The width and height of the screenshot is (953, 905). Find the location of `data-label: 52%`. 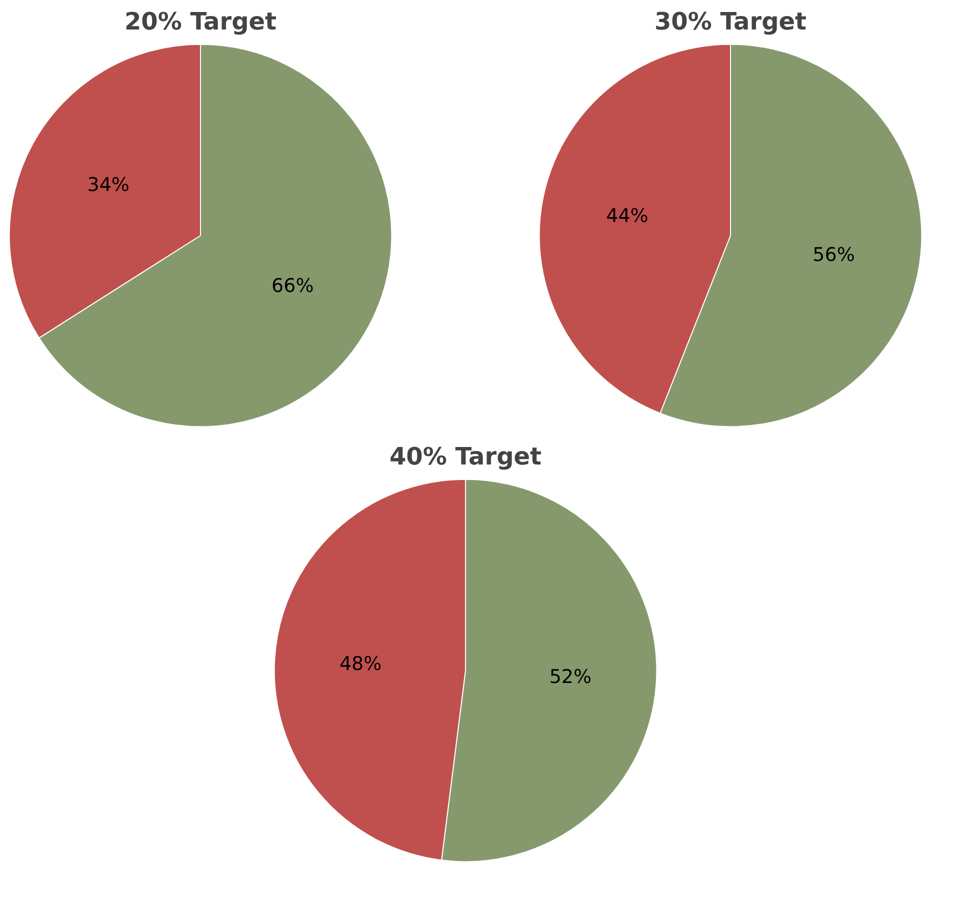

data-label: 52% is located at coordinates (570, 677).